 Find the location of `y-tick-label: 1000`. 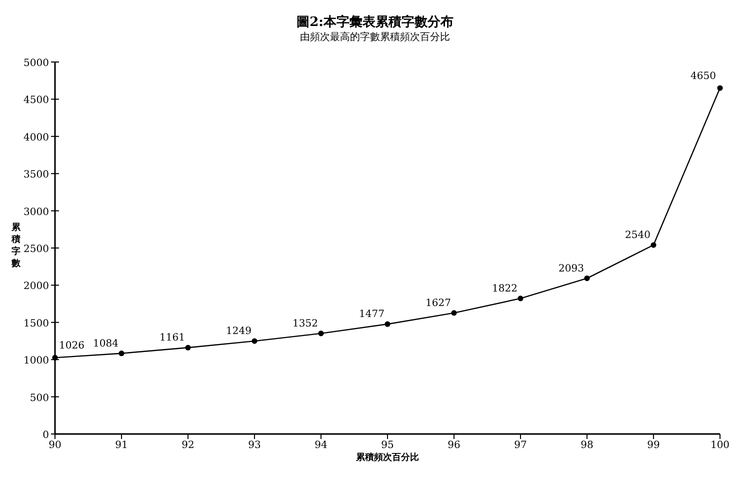

y-tick-label: 1000 is located at coordinates (36, 361).